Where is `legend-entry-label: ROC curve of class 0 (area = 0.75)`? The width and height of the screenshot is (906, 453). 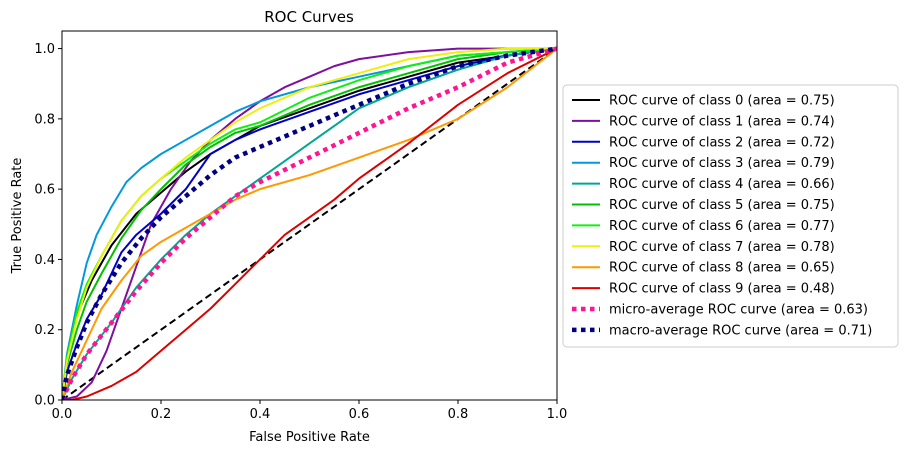
legend-entry-label: ROC curve of class 0 (area = 0.75) is located at coordinates (722, 101).